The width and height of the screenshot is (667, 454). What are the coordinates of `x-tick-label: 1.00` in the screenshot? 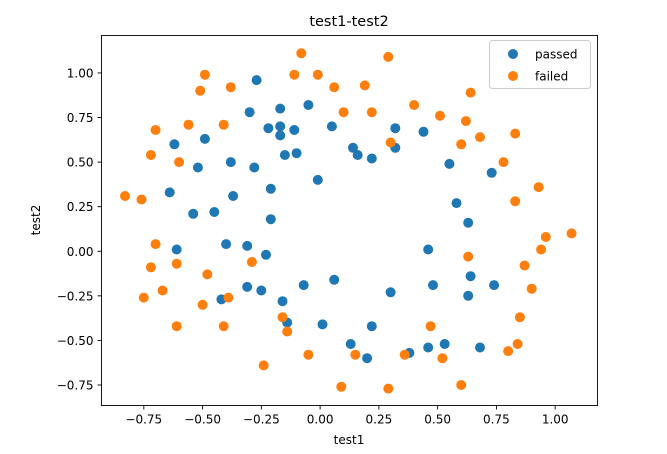 It's located at (555, 420).